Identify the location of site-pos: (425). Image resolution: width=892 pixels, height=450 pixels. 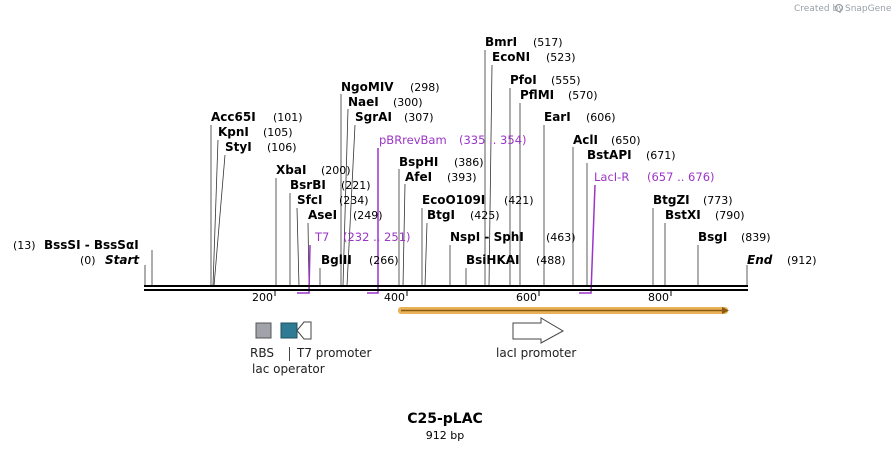
(485, 215).